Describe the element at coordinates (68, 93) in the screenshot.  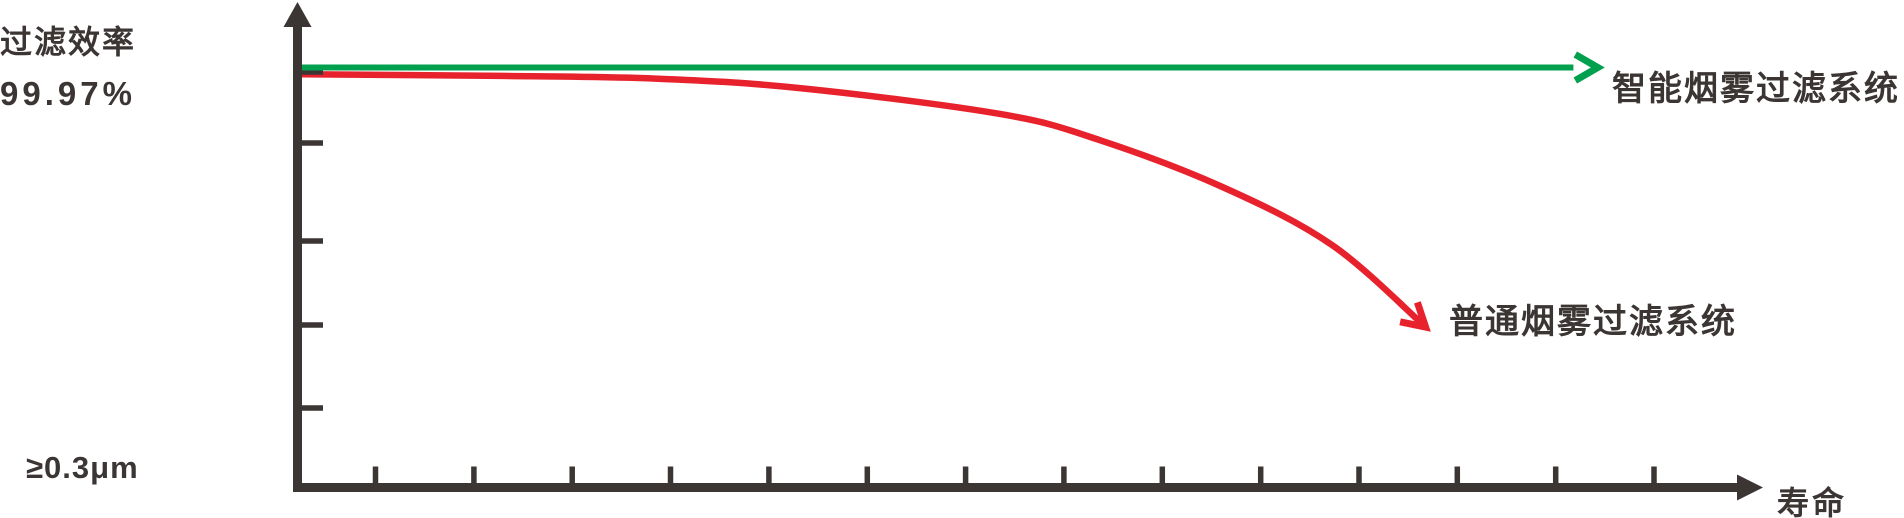
I see `y-axis-reference-value: 99.97%` at that location.